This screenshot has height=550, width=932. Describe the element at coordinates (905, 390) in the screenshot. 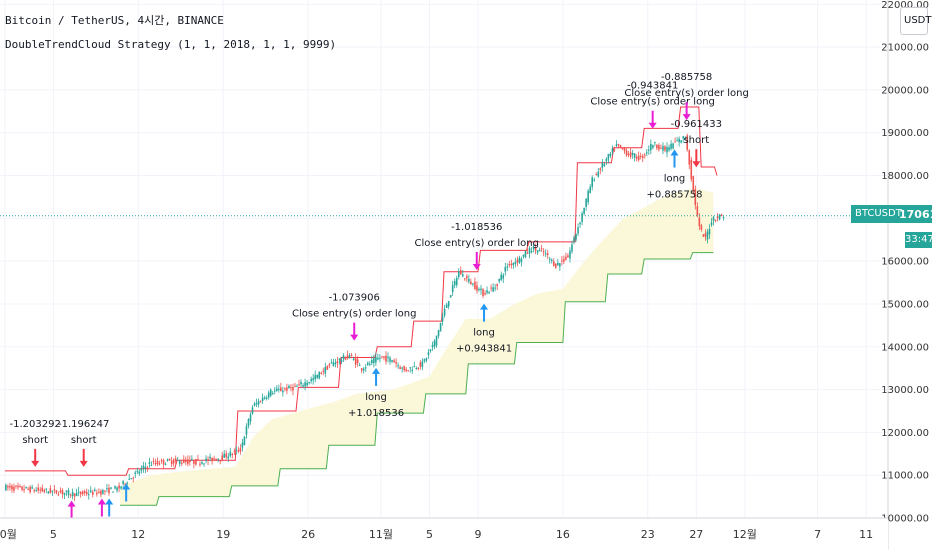

I see `y-tick-label: 13000.00` at that location.